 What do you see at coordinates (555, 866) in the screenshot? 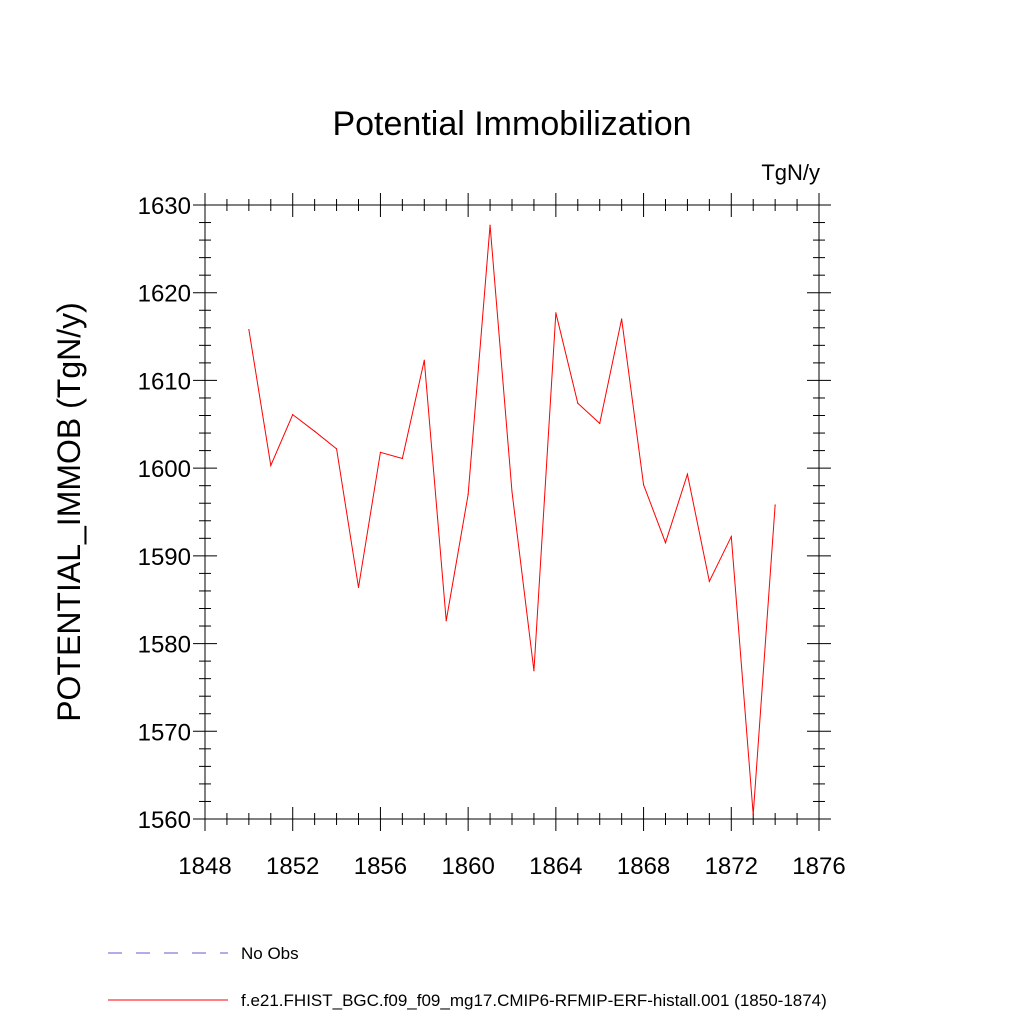
I see `x-tick-label: 1864` at bounding box center [555, 866].